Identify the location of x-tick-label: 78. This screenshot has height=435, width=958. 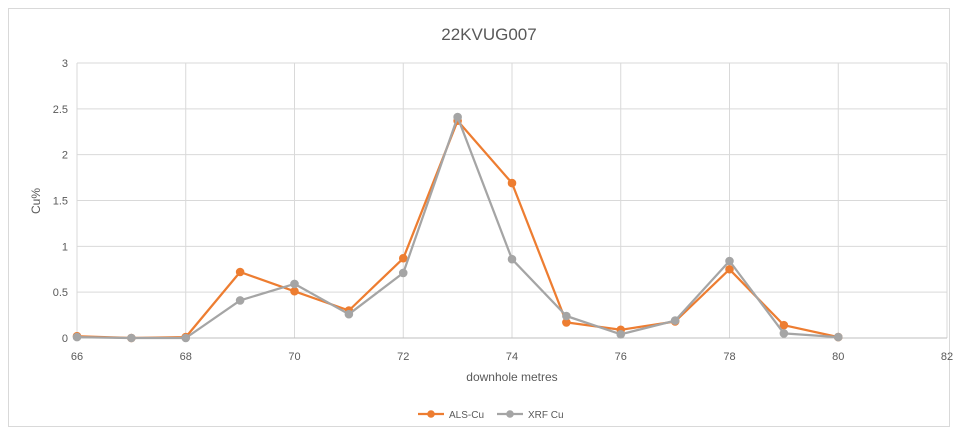
(729, 357).